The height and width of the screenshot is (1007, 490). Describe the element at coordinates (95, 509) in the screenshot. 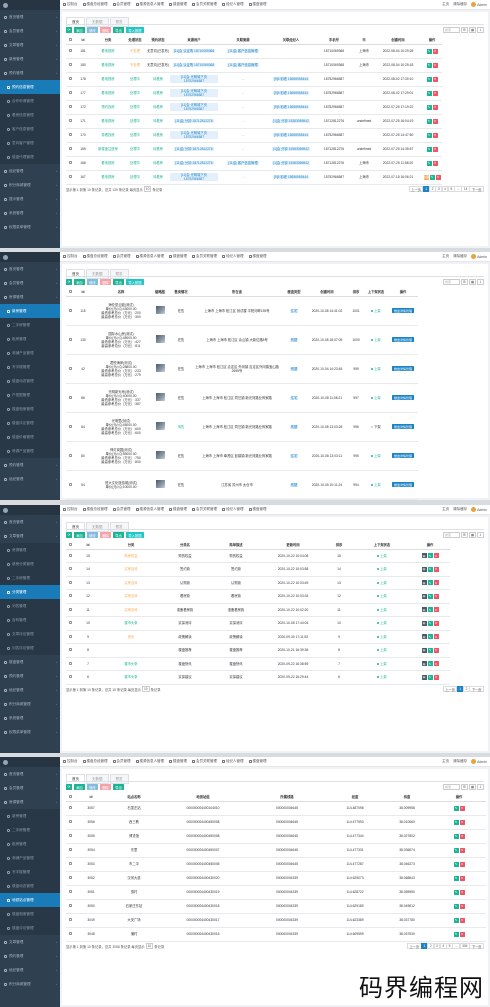

I see `top-nav-item: 楼盘总经管理` at that location.